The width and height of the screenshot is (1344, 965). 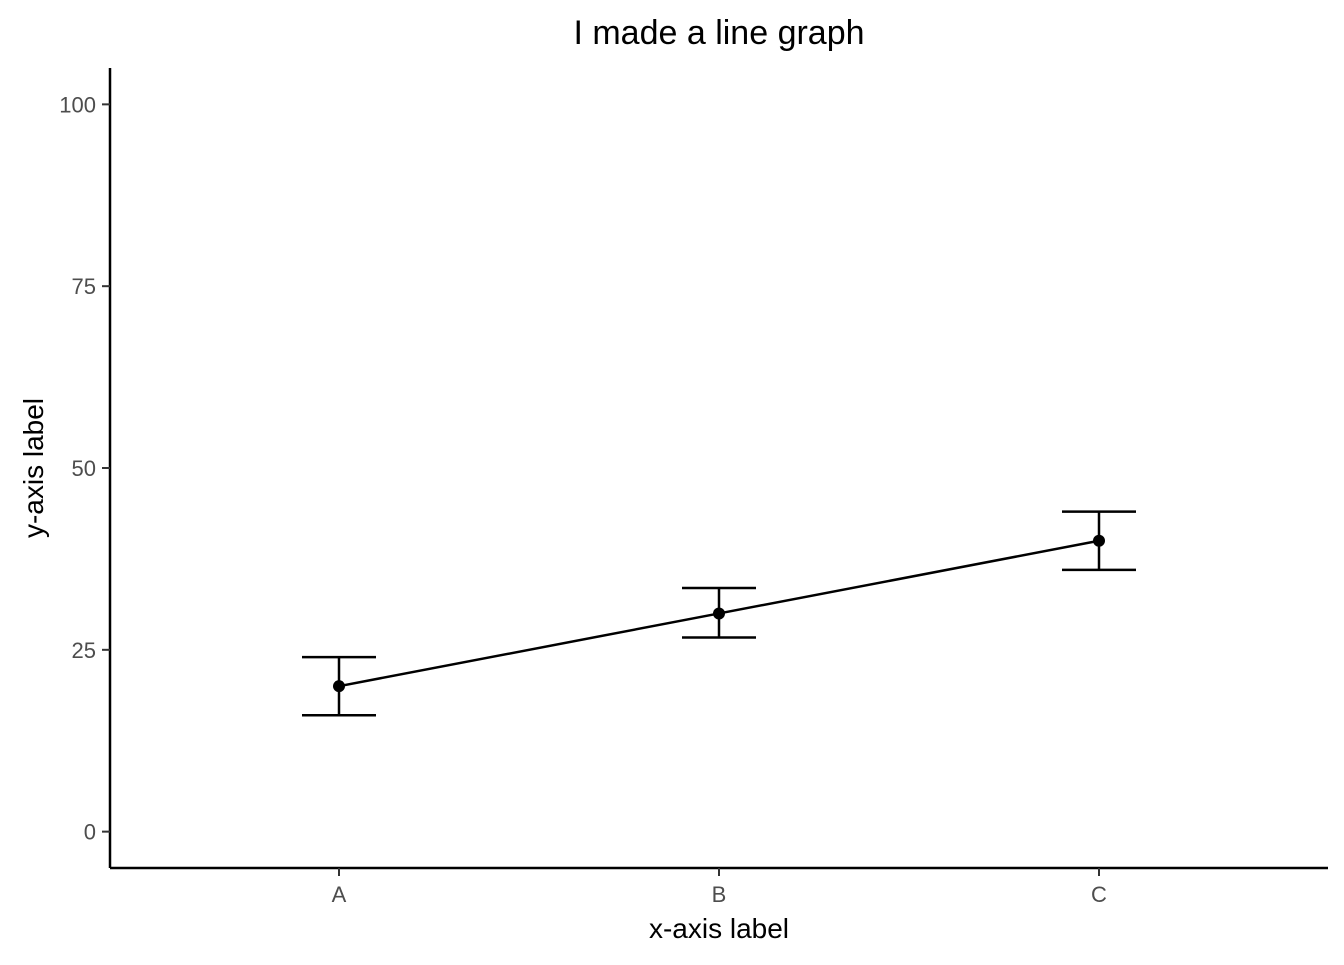 What do you see at coordinates (339, 894) in the screenshot?
I see `x-tick-label: A` at bounding box center [339, 894].